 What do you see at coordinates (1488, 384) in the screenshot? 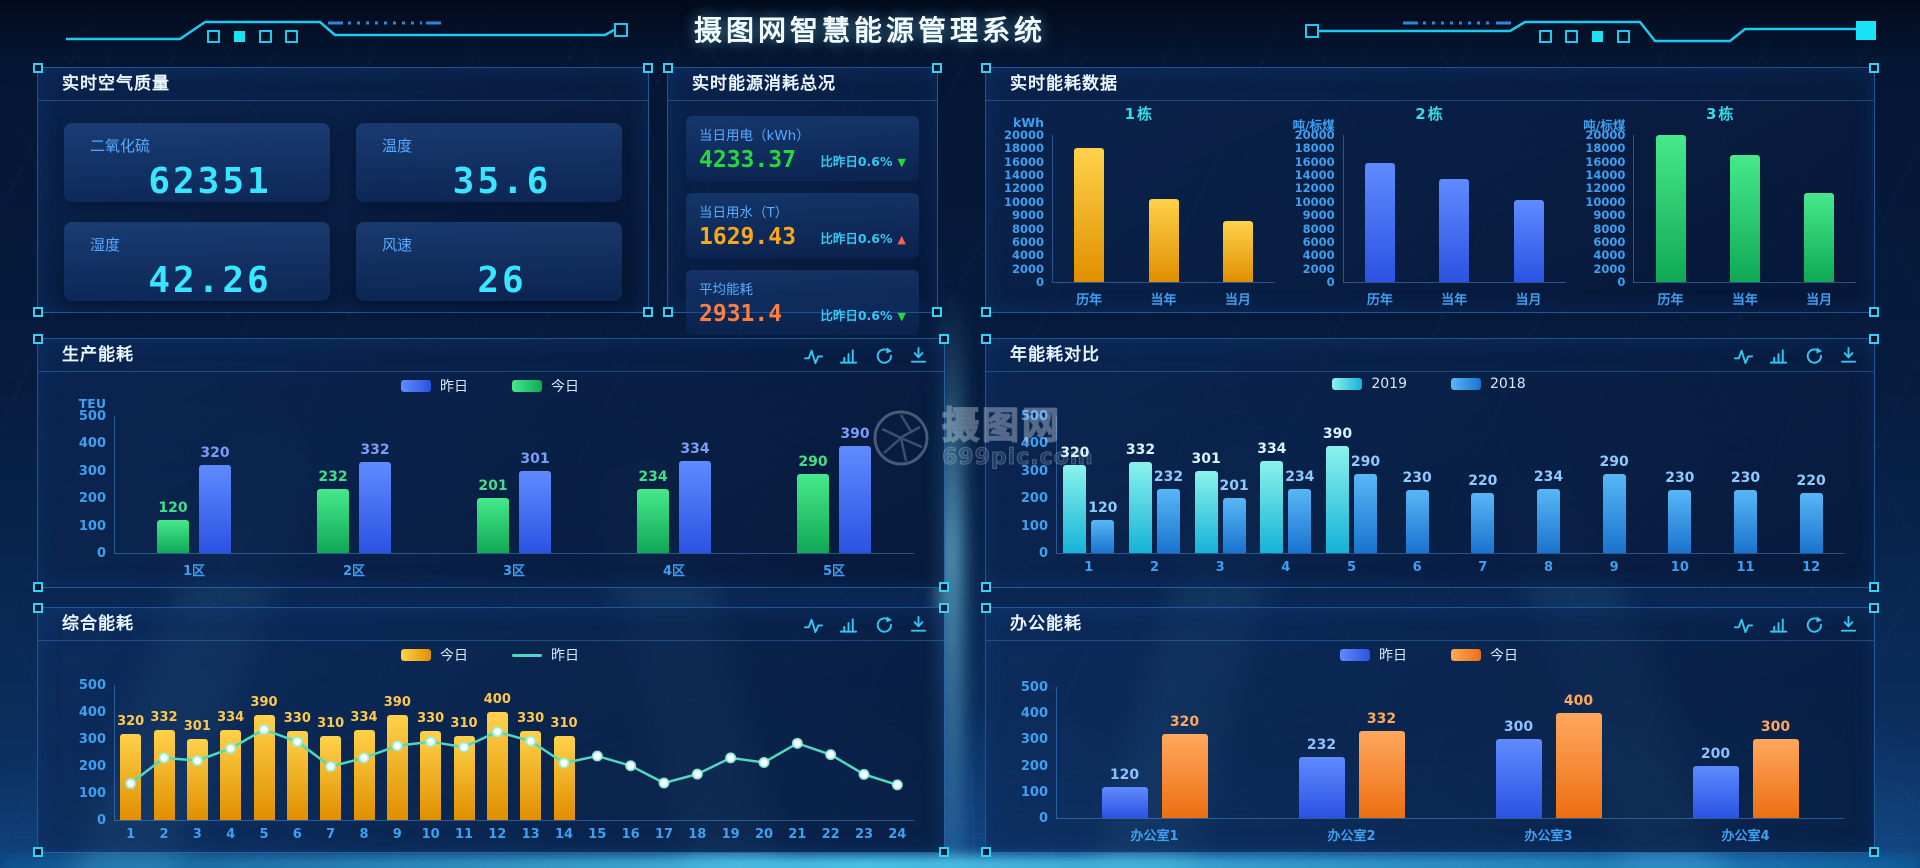
I see `legend-item: 2018` at bounding box center [1488, 384].